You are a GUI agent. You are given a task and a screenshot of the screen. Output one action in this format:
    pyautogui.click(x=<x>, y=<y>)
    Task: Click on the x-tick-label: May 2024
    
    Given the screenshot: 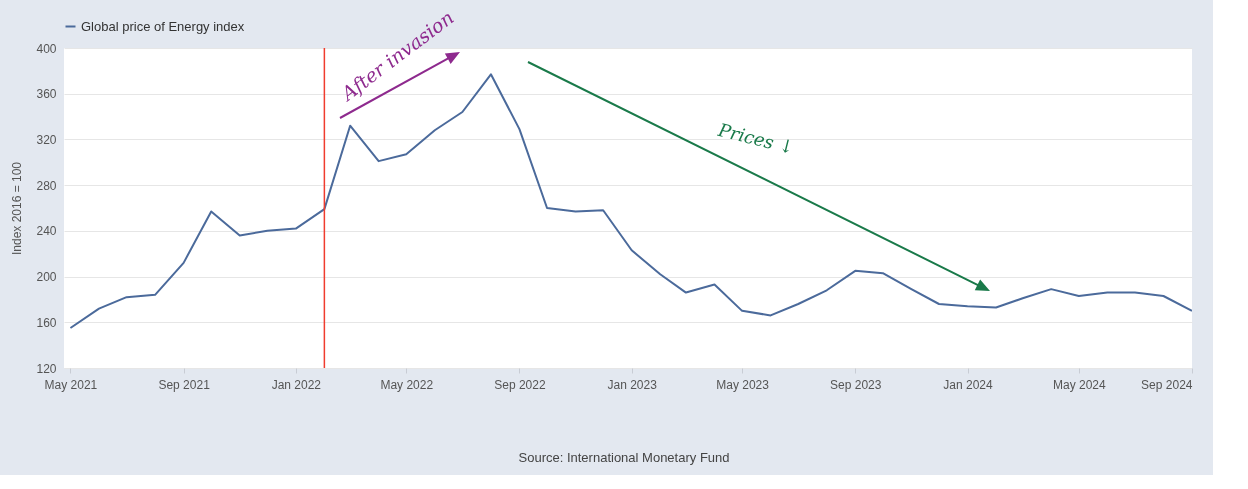 What is the action you would take?
    pyautogui.click(x=1079, y=384)
    